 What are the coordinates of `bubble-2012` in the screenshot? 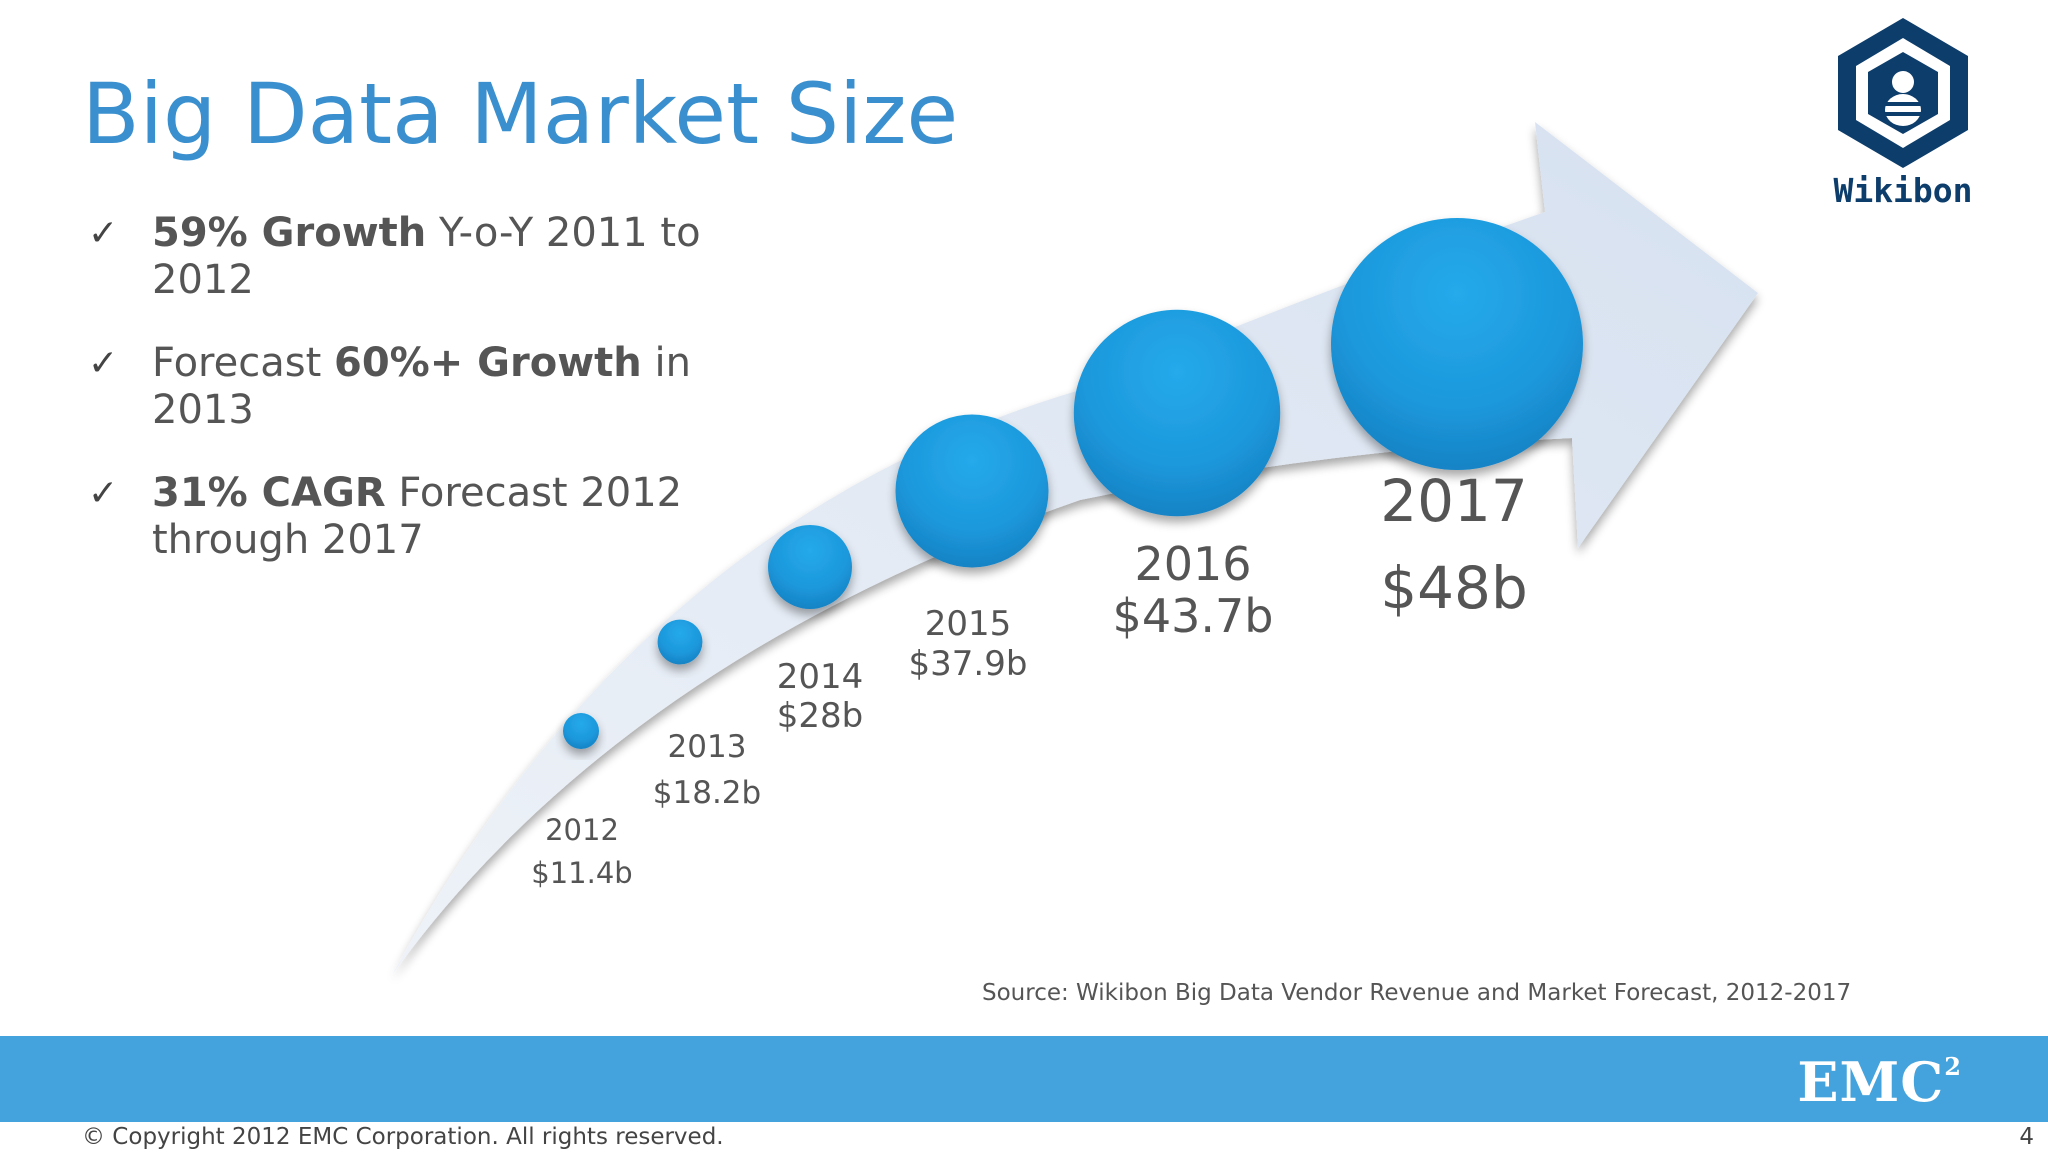 It's located at (581, 731).